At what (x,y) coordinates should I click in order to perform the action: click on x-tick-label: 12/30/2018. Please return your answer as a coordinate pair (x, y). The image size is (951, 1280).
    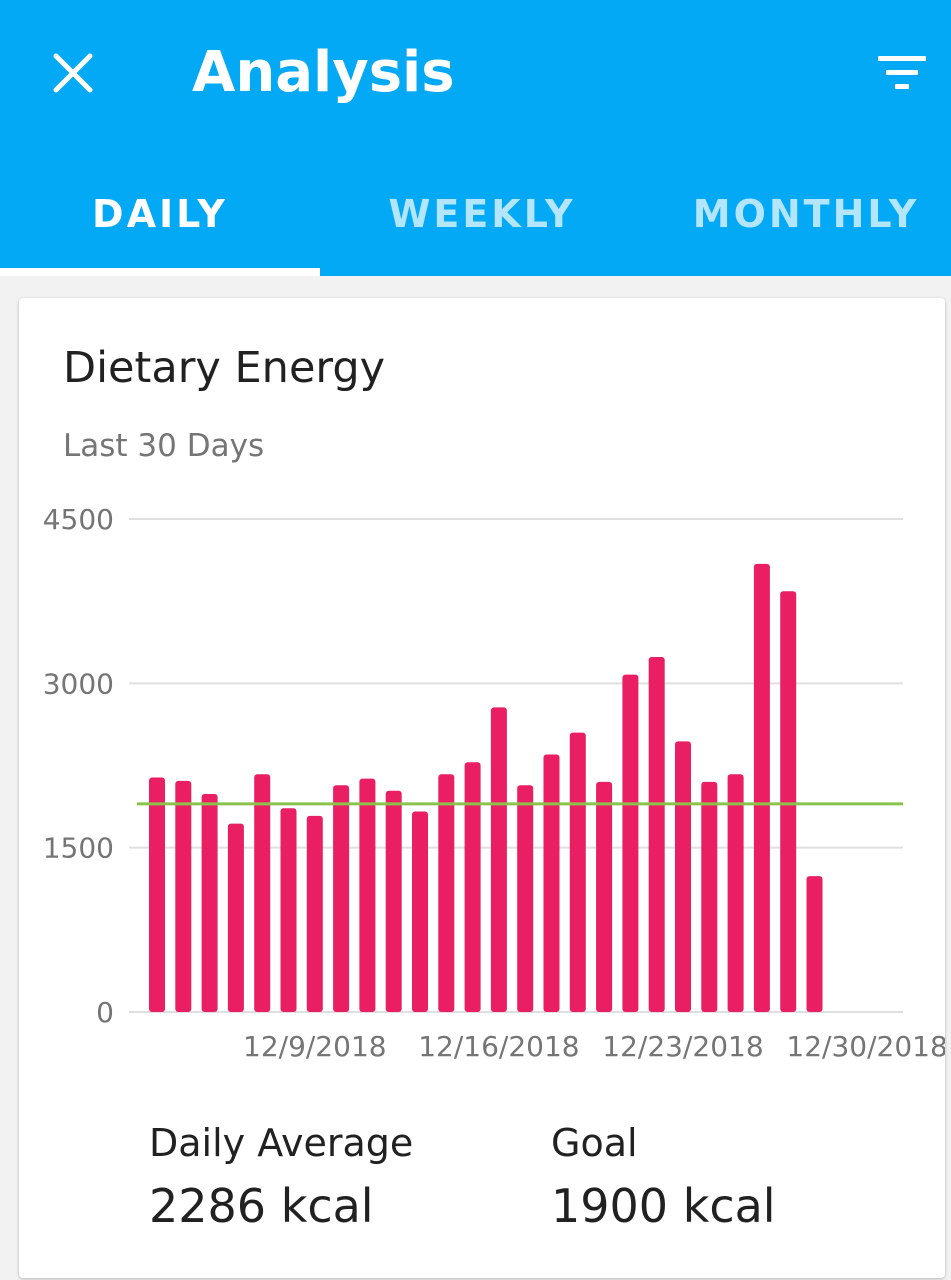
    Looking at the image, I should click on (865, 1046).